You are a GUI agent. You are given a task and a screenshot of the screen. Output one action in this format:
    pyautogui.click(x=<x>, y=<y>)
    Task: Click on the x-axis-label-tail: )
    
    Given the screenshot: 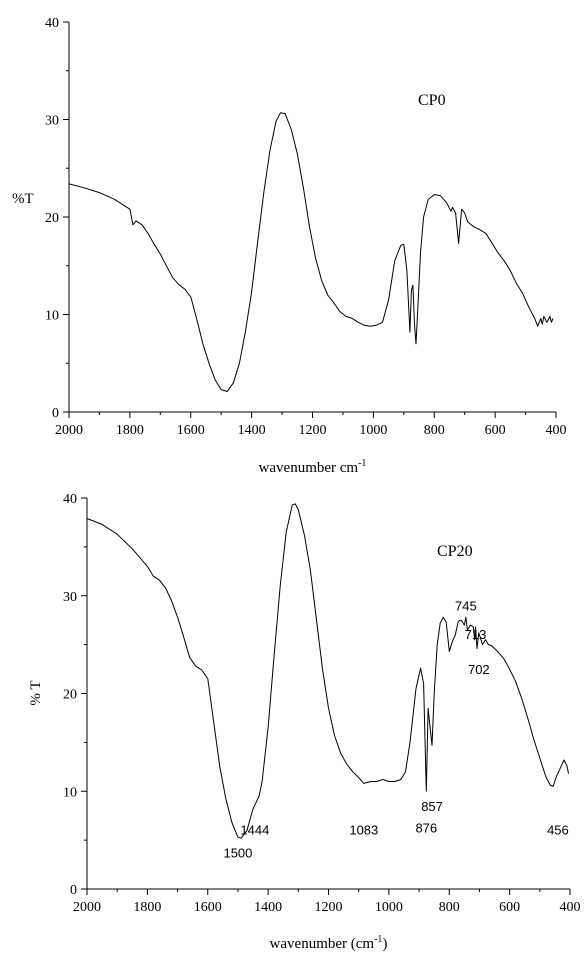 What is the action you would take?
    pyautogui.click(x=384, y=944)
    